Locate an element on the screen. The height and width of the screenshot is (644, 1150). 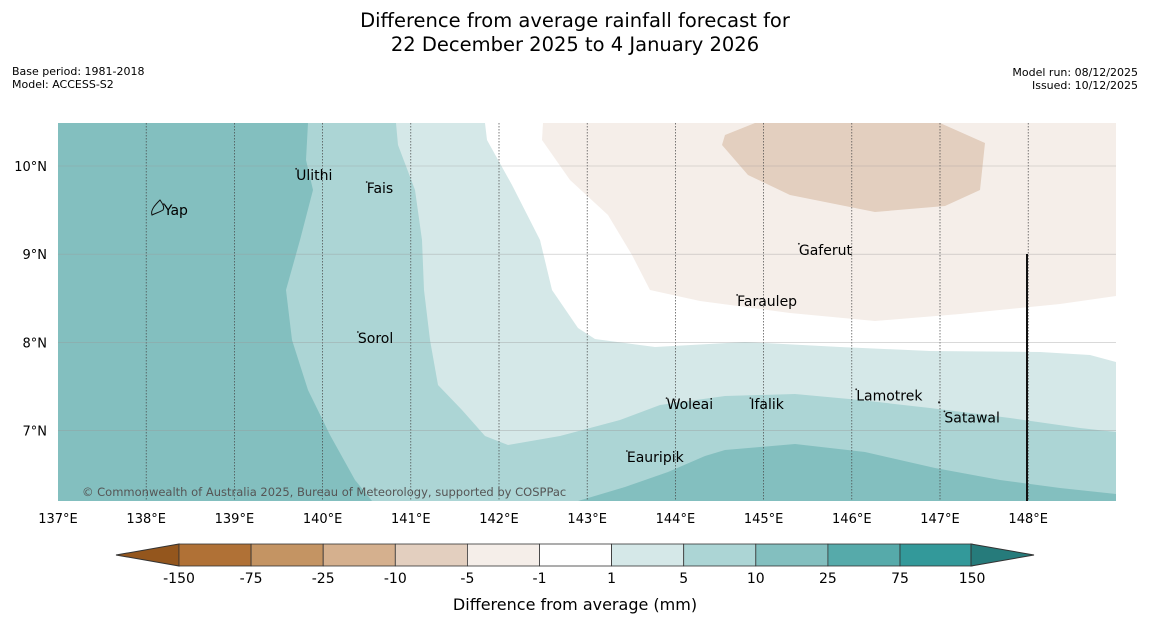
issued-date: Issued: 10/12/2025 is located at coordinates (1084, 85).